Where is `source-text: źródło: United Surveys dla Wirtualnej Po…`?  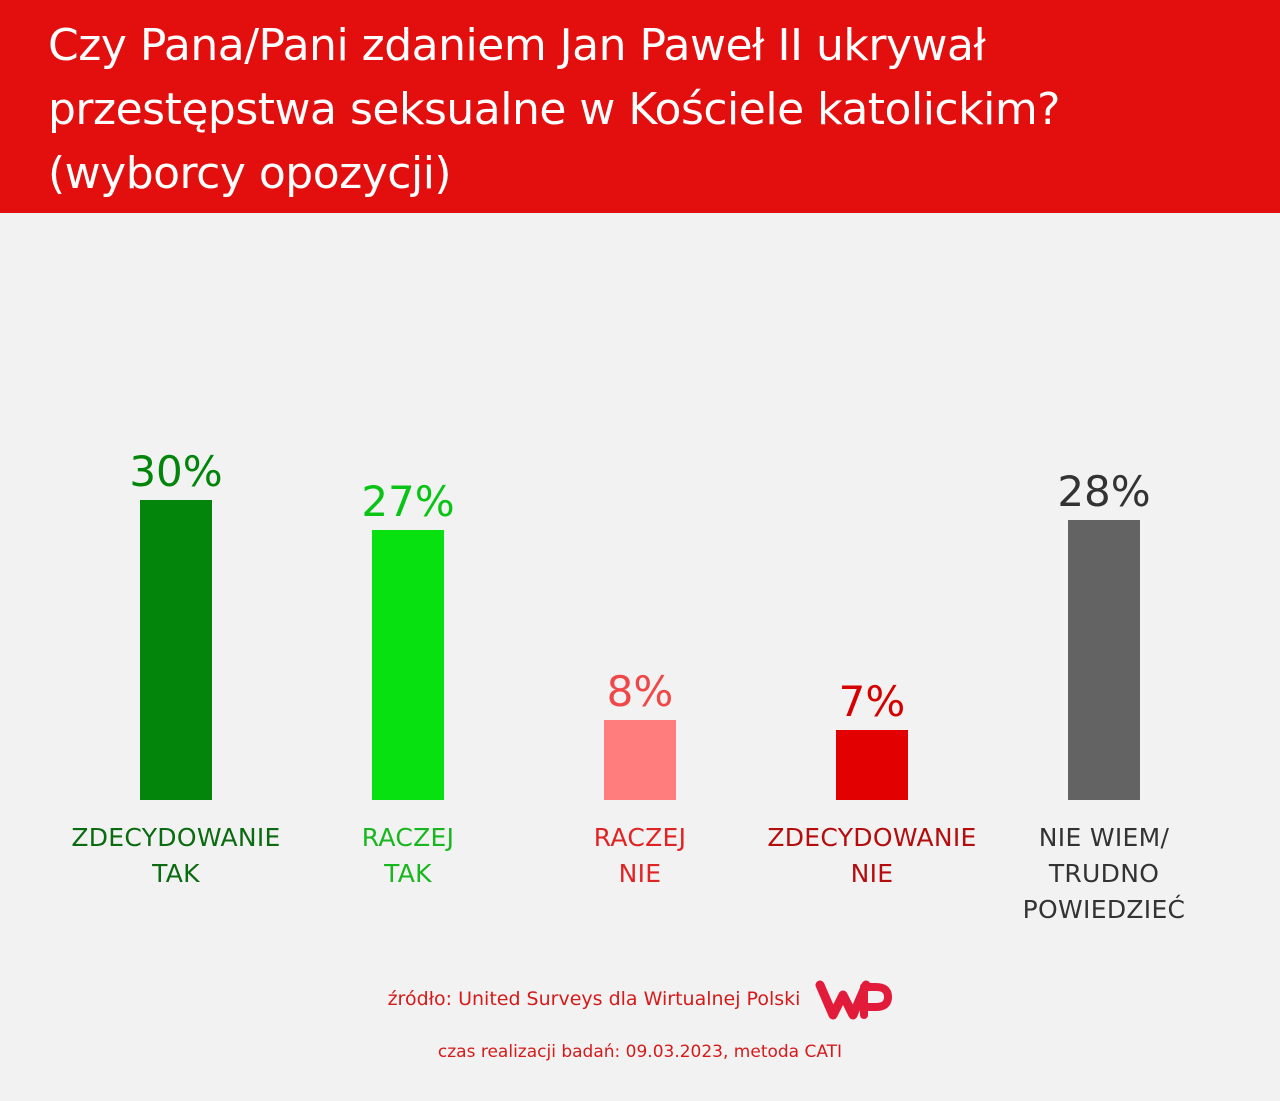 source-text: źródło: United Surveys dla Wirtualnej Po… is located at coordinates (594, 999).